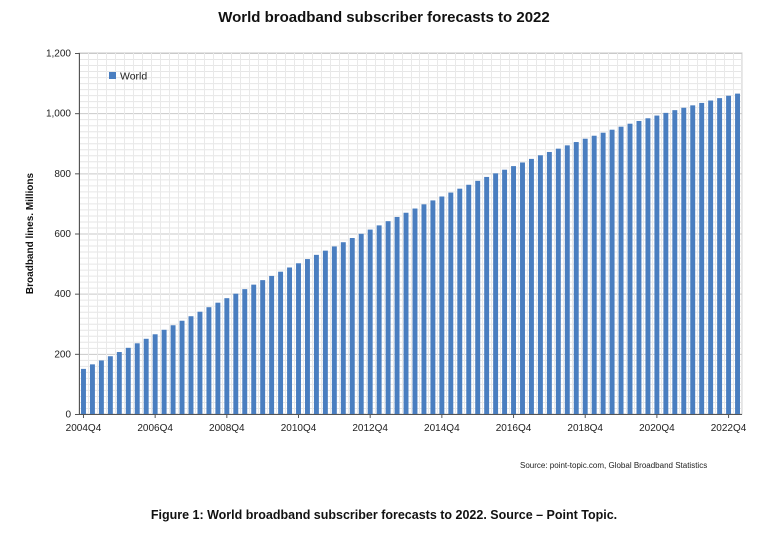  Describe the element at coordinates (62, 234) in the screenshot. I see `y-tick-label: 600` at that location.